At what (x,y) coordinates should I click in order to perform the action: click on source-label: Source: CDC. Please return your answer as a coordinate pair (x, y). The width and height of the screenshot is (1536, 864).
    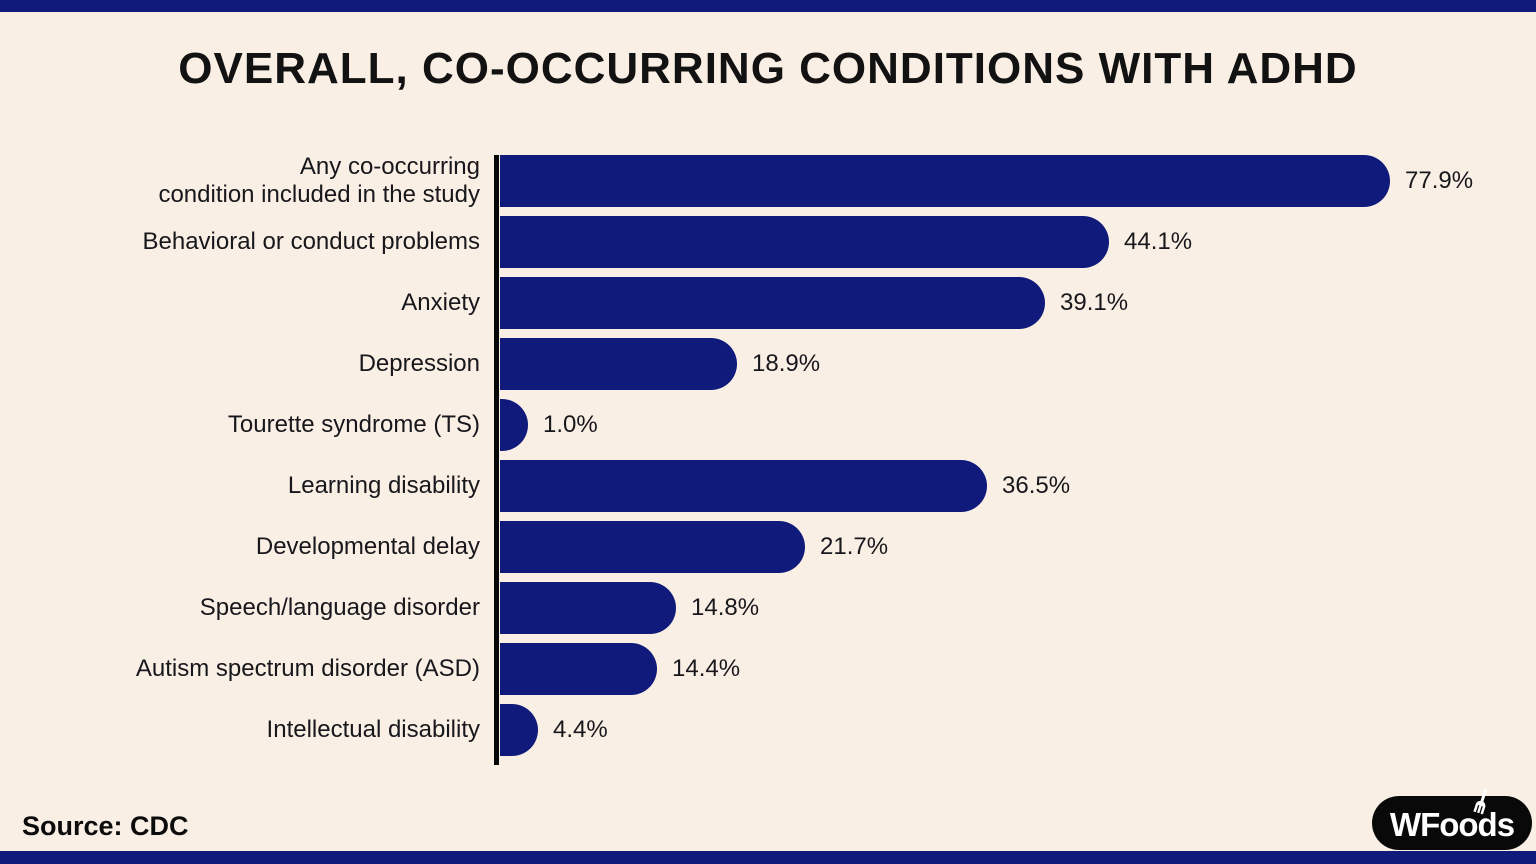
    Looking at the image, I should click on (105, 826).